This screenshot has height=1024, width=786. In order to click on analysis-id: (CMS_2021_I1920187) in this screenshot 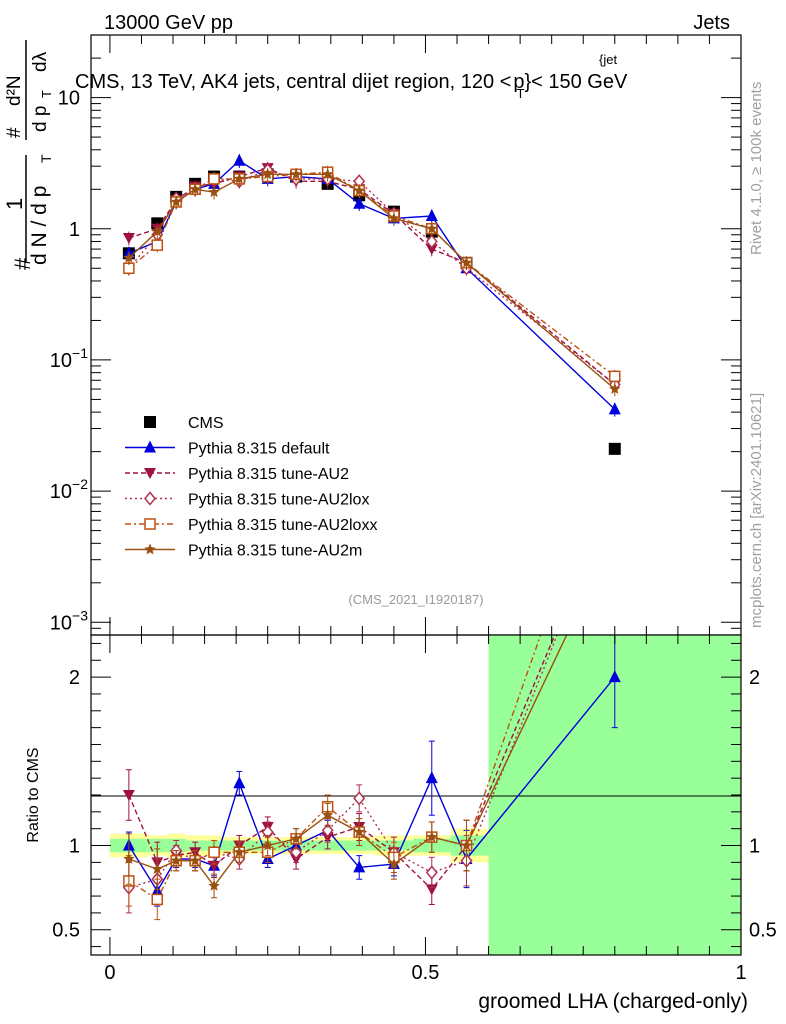, I will do `click(415, 599)`.